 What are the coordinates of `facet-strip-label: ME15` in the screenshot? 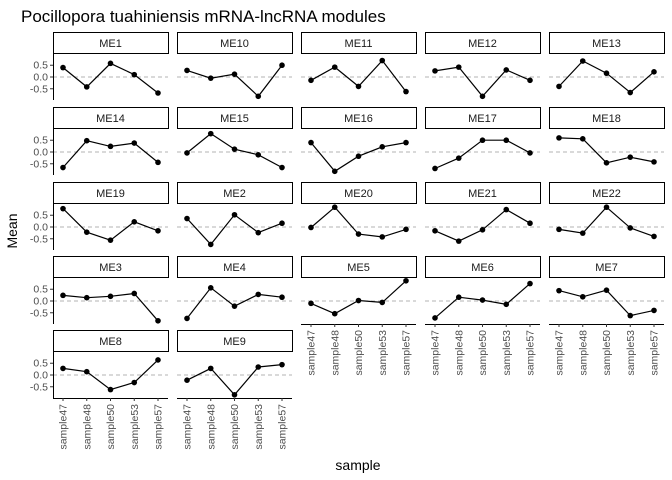 It's located at (234, 119).